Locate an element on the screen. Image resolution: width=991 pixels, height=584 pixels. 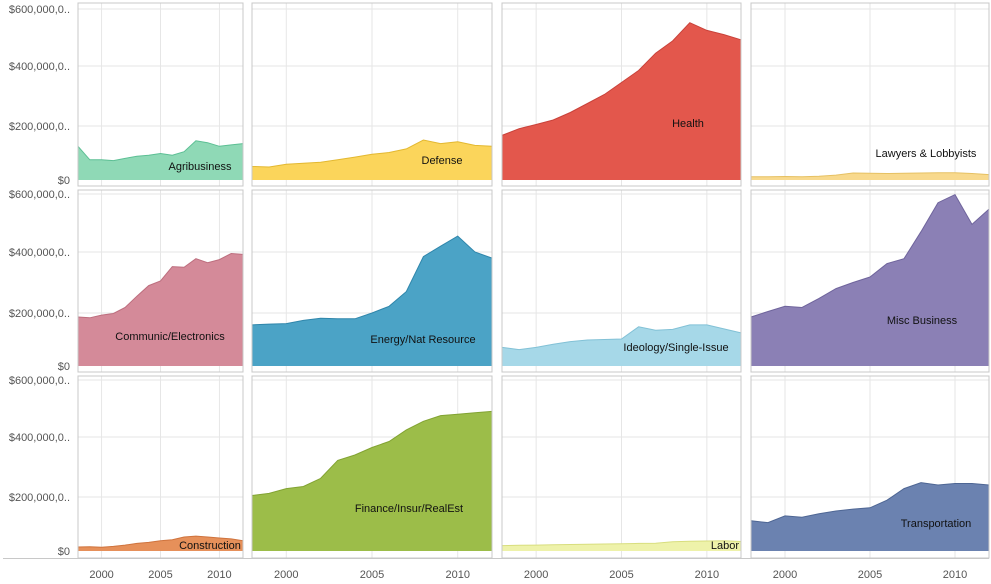
area-line-energy-nat-resource is located at coordinates (372, 280).